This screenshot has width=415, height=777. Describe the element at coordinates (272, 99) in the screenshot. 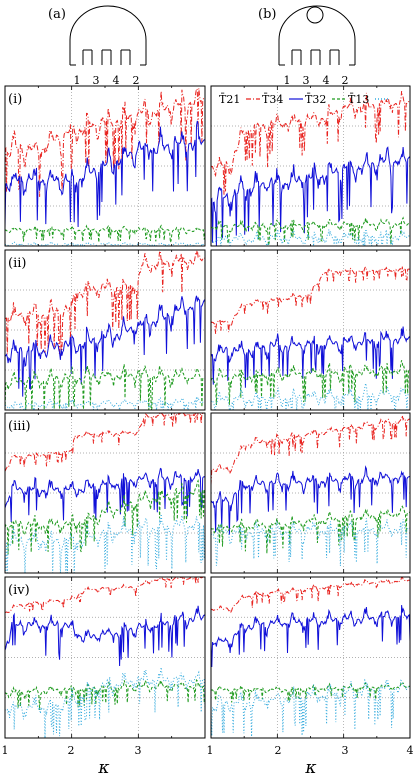

I see `legend-label-t34: T̄34` at that location.